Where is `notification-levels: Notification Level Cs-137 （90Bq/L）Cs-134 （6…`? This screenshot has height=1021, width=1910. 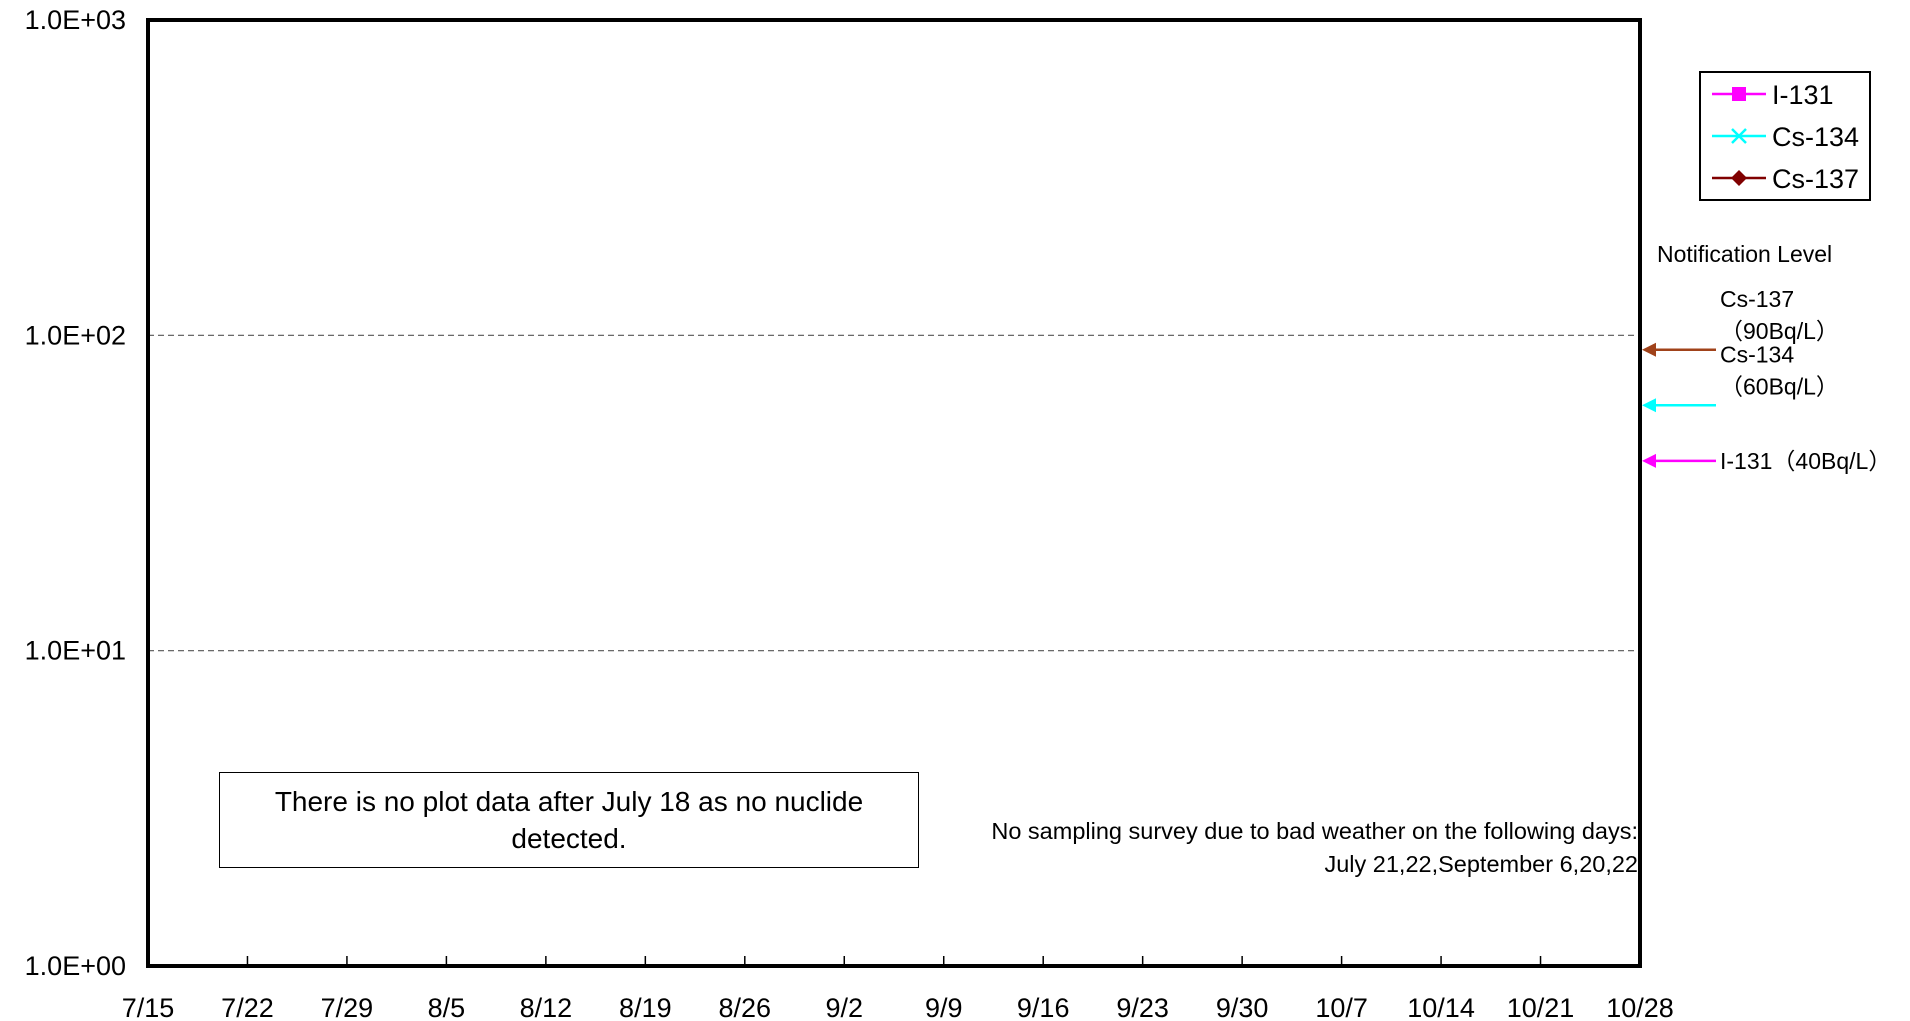
notification-levels: Notification Level Cs-137 （90Bq/L）Cs-134 （6… is located at coordinates (1766, 357).